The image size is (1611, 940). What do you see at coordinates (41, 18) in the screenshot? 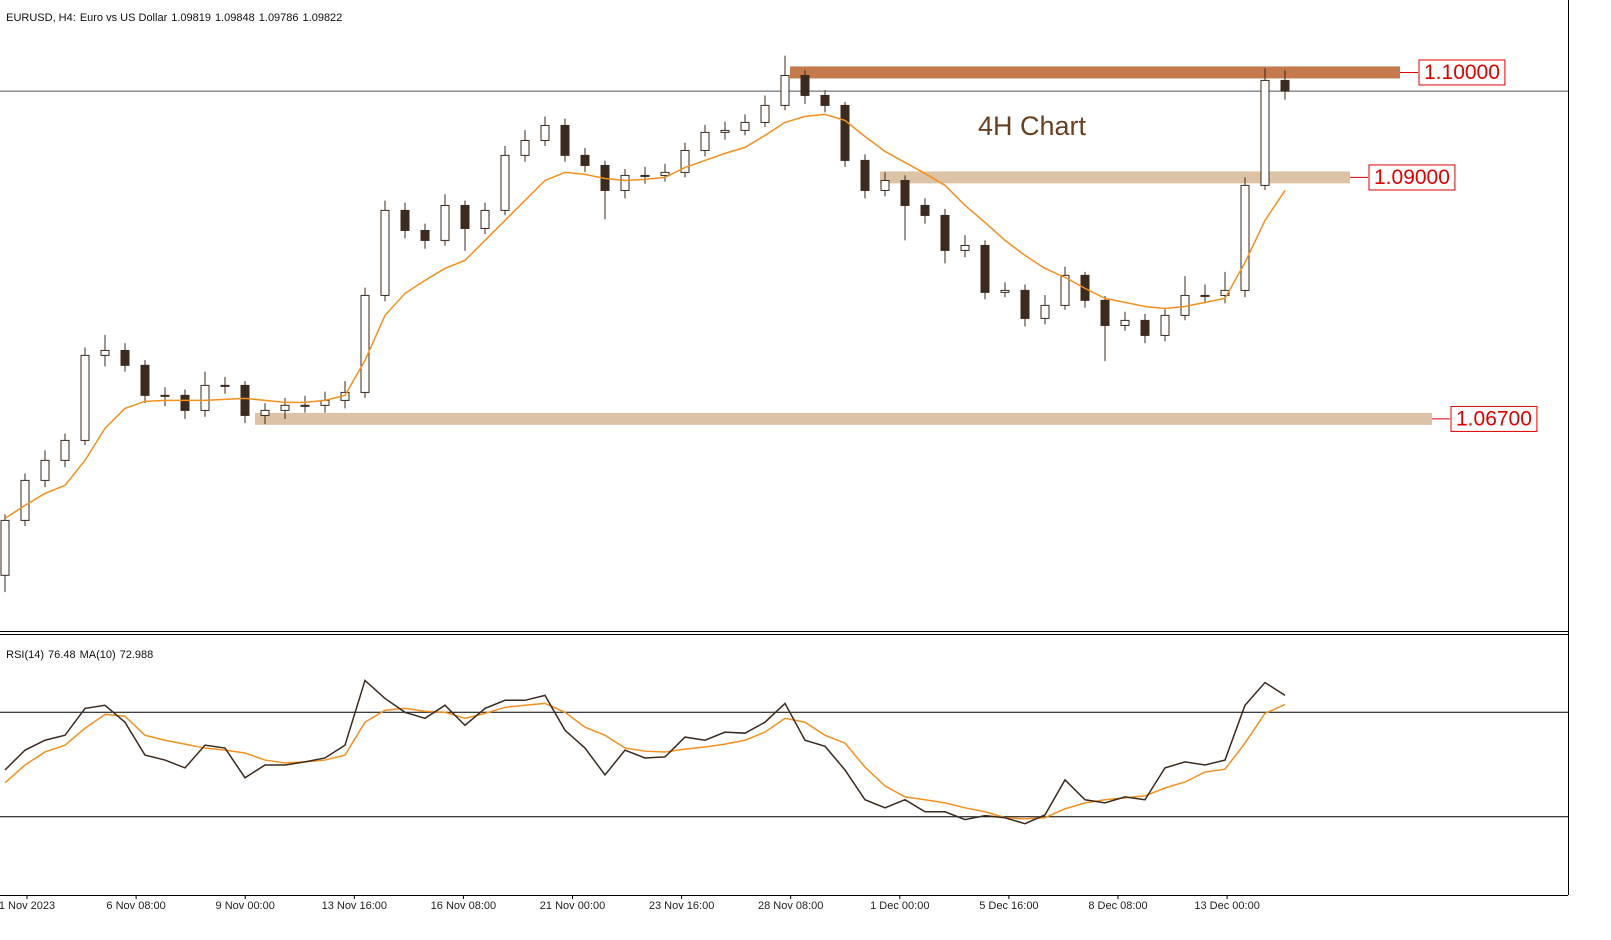
I see `symbol: EURUSD, H4:` at bounding box center [41, 18].